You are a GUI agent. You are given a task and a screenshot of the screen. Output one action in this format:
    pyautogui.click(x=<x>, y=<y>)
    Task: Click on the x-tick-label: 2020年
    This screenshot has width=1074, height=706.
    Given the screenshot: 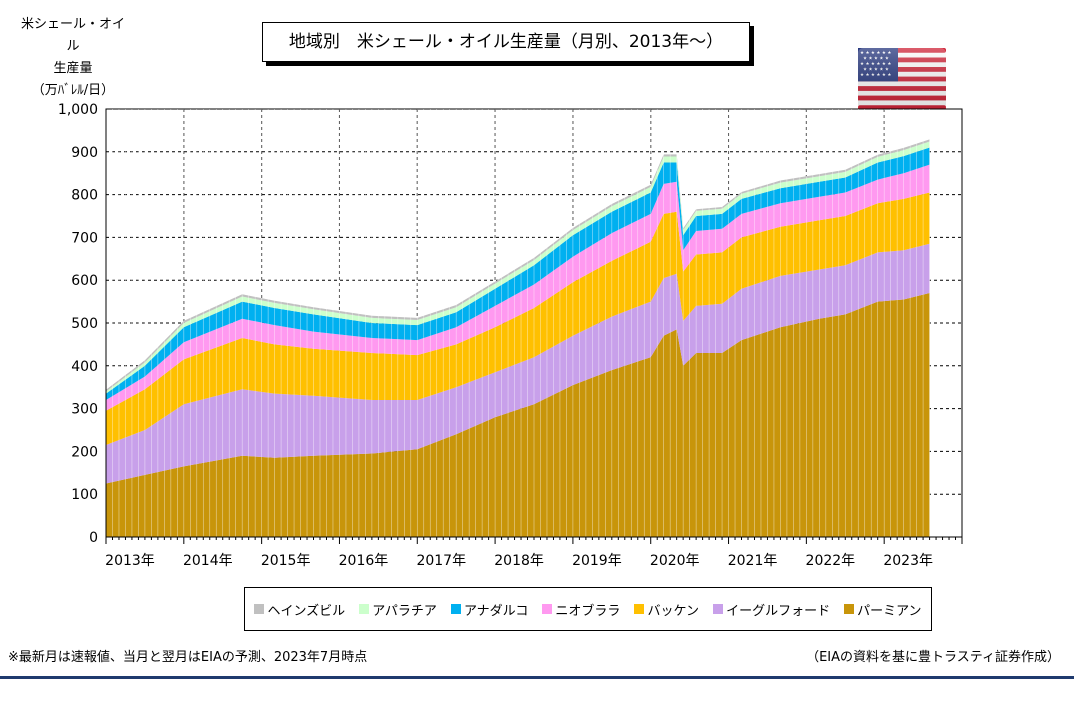 What is the action you would take?
    pyautogui.click(x=675, y=561)
    